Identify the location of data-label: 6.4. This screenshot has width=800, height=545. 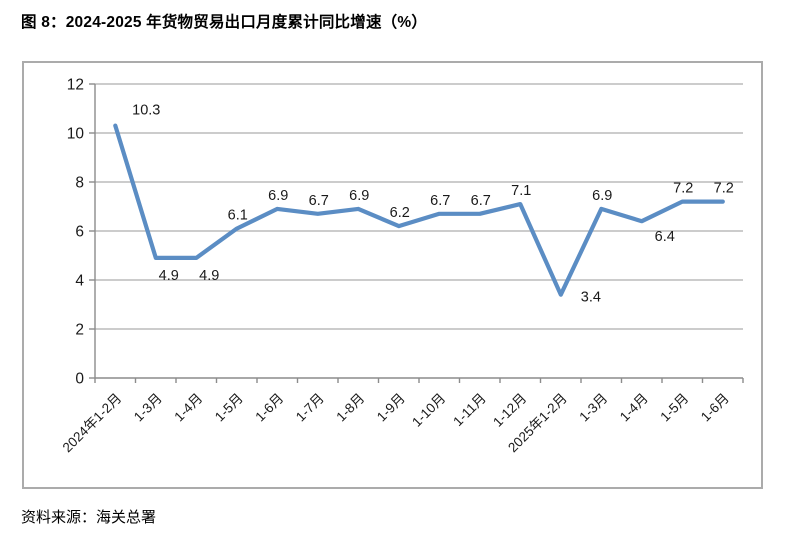
(665, 237).